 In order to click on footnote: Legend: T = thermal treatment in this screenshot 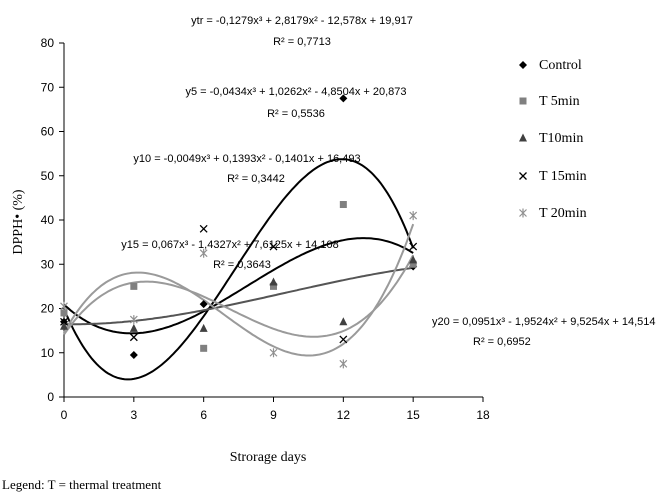, I will do `click(82, 484)`.